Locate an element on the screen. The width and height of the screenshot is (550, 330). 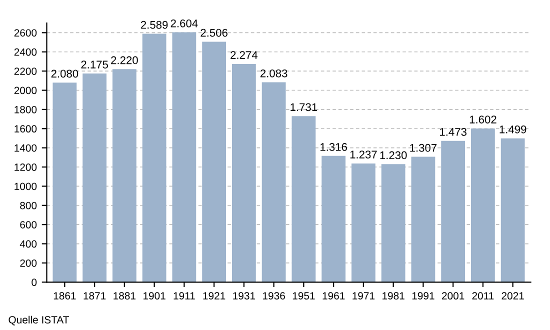
y-tick-label: 600 is located at coordinates (28, 224).